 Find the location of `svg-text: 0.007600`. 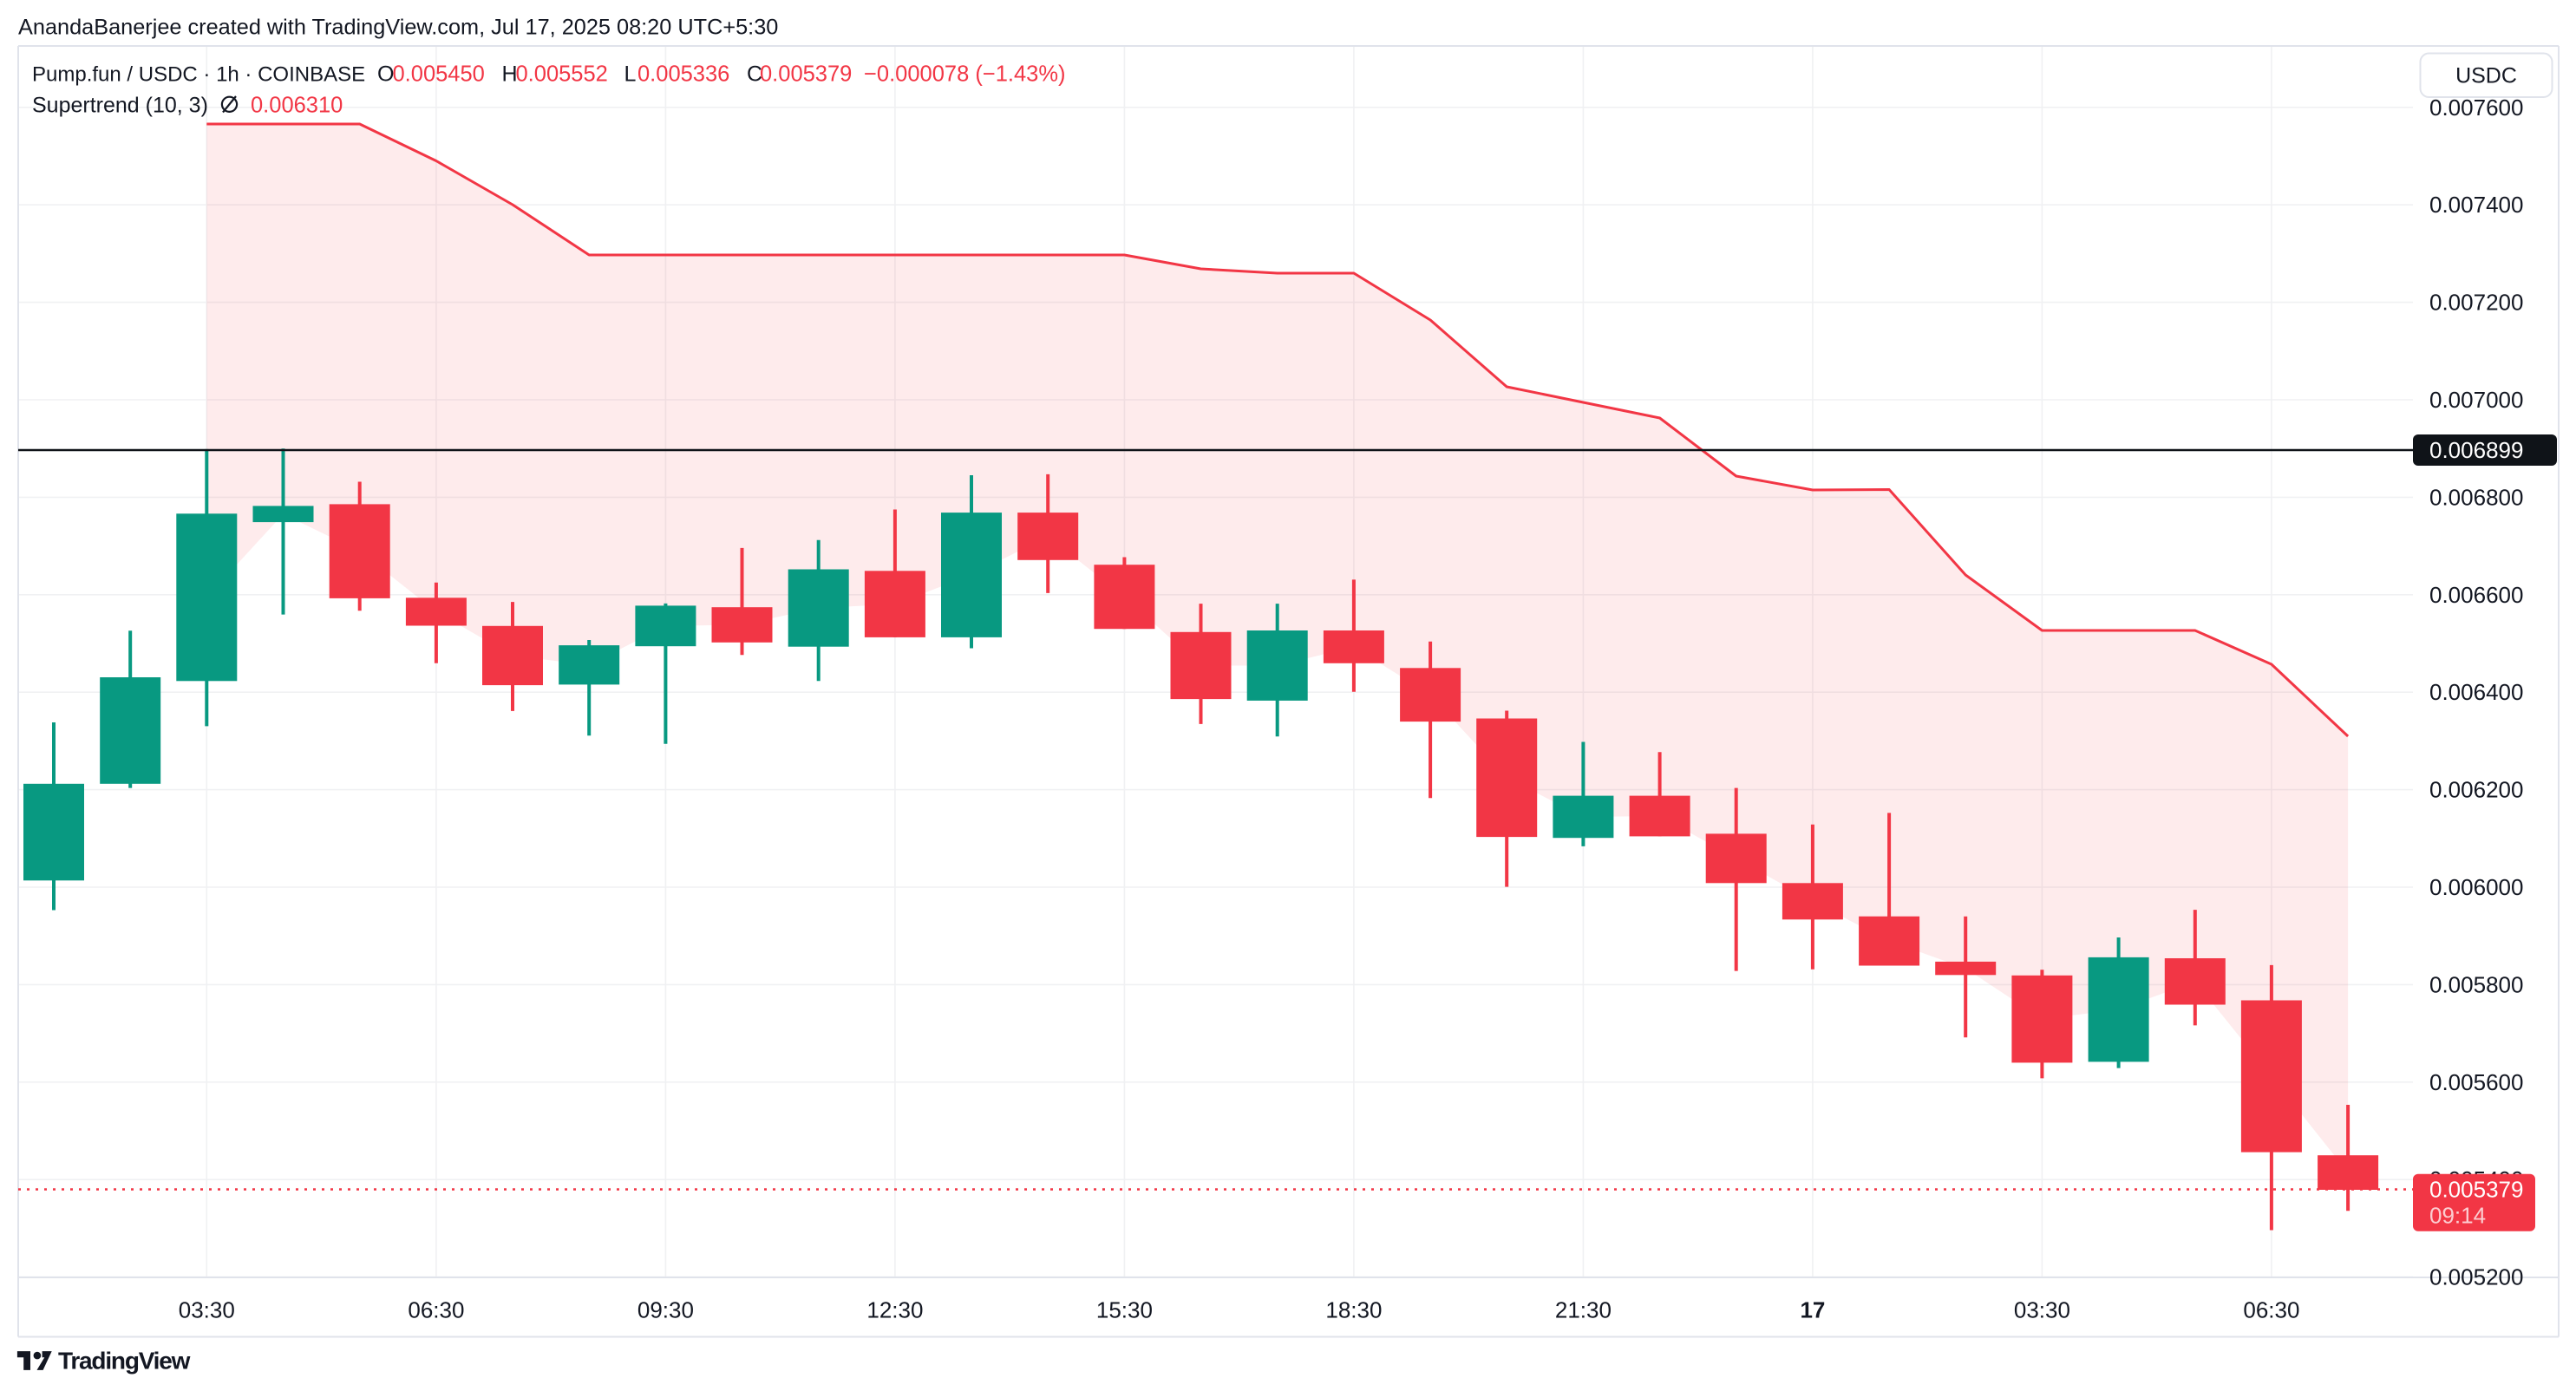

svg-text: 0.007600 is located at coordinates (2476, 108).